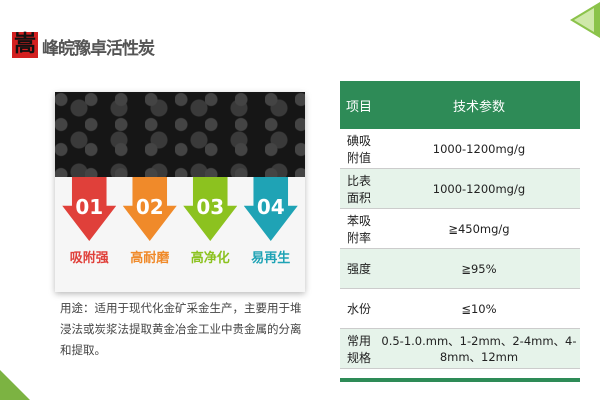  I want to click on table-row: 水份 ≦10%, so click(460, 308).